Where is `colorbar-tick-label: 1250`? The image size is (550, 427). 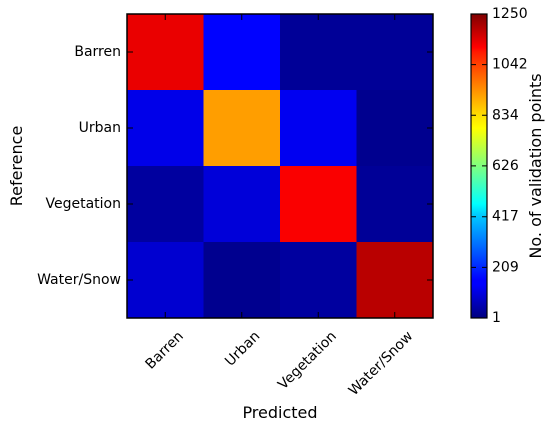
colorbar-tick-label: 1250 is located at coordinates (510, 14).